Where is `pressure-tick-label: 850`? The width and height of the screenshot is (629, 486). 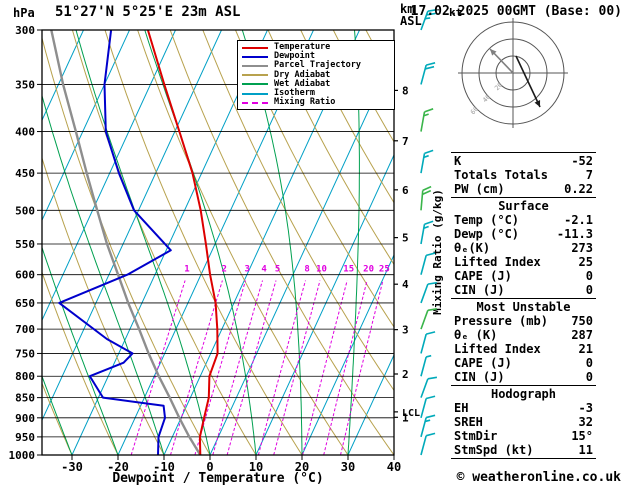
pressure-tick-label: 850 is located at coordinates (25, 398).